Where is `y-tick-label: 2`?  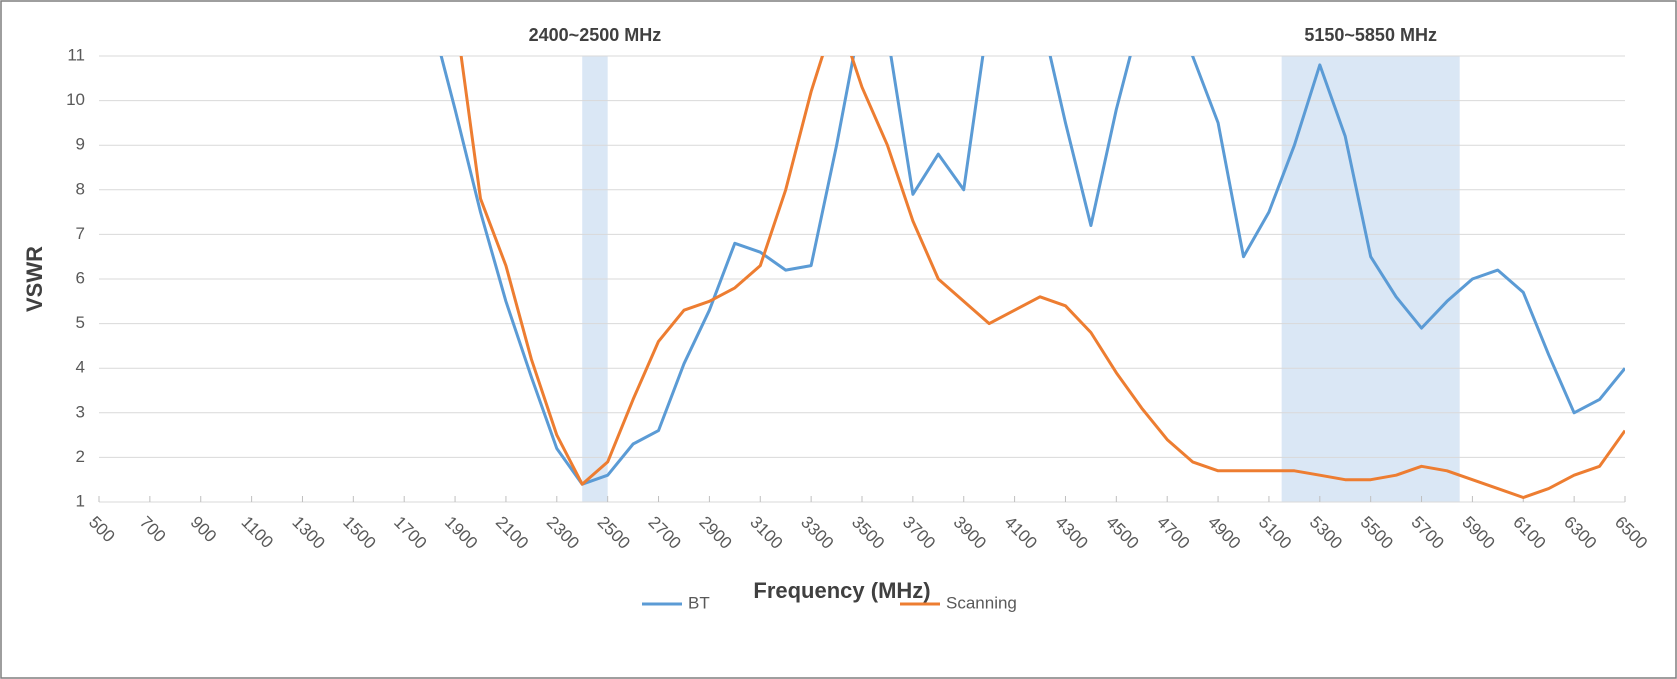 y-tick-label: 2 is located at coordinates (80, 456).